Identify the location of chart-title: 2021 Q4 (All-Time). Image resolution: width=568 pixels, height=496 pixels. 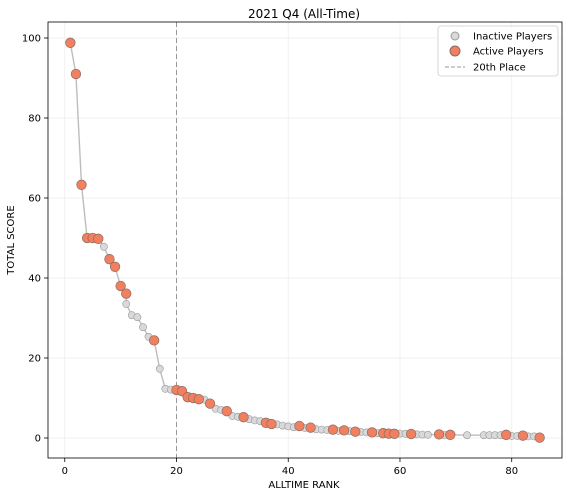
(304, 14).